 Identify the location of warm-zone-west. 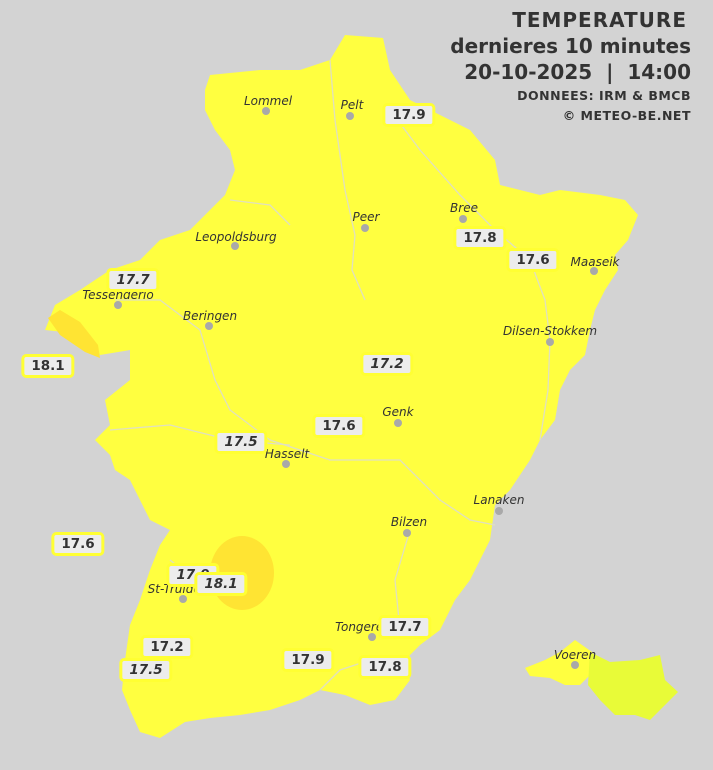
(74, 334).